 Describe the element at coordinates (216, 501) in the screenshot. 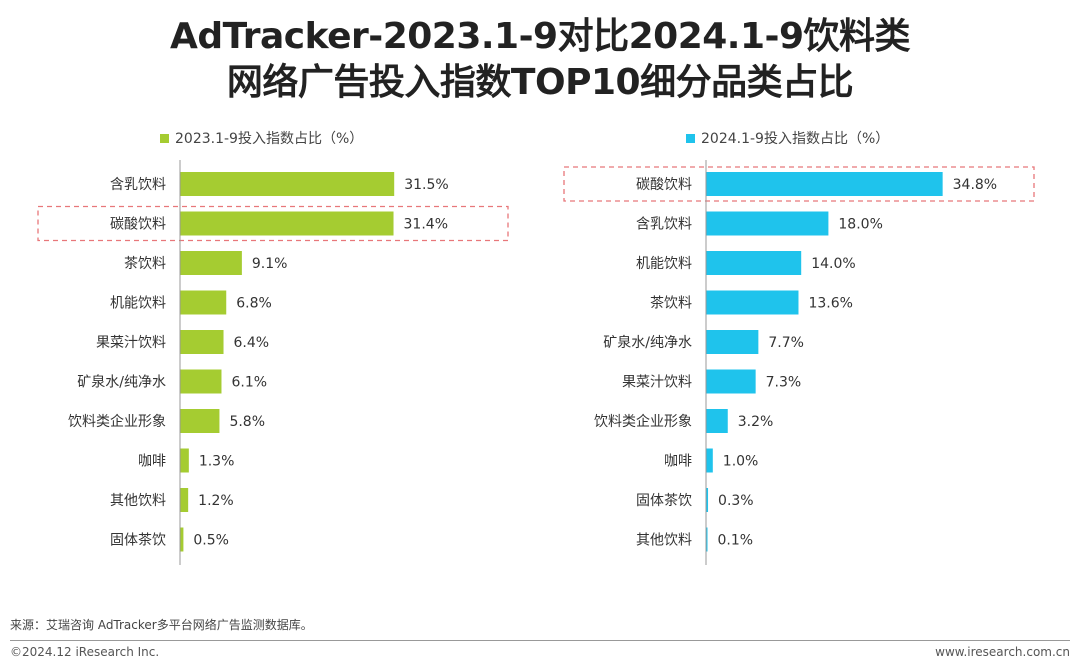

I see `bar-2023-value-label: 1.2%` at that location.